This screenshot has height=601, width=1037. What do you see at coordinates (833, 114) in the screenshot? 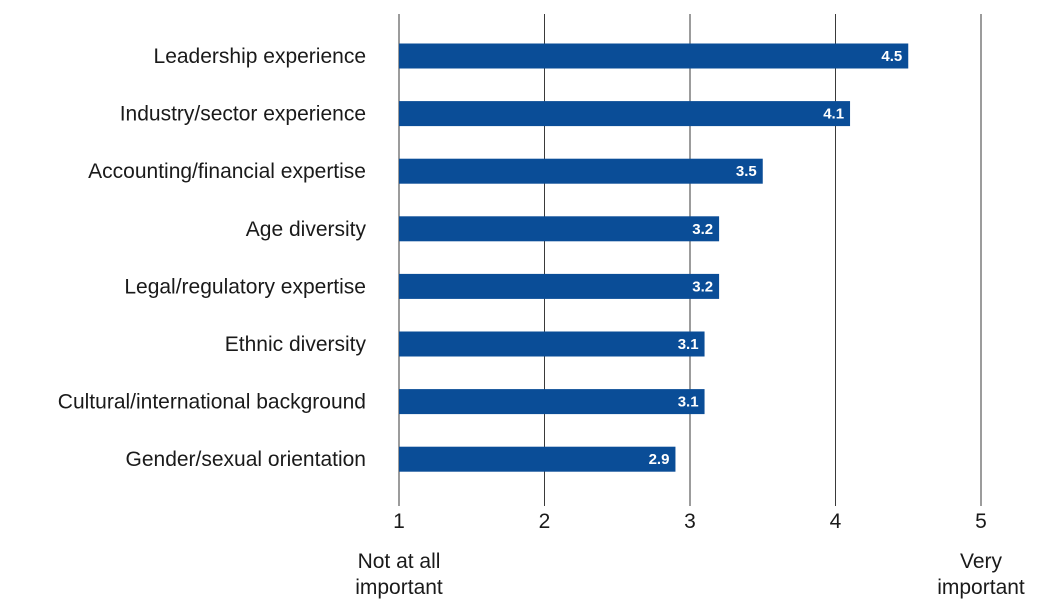
I see `data-label-1: 4.1` at bounding box center [833, 114].